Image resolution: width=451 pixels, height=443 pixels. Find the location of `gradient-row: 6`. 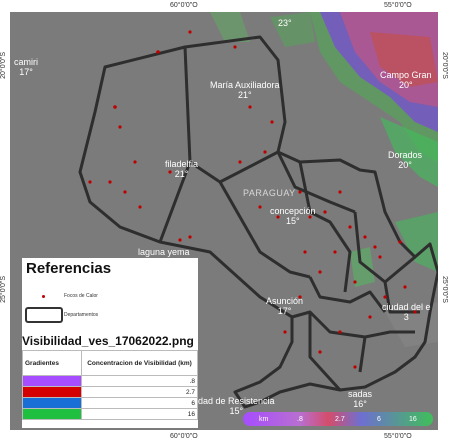

gradient-row: 6 is located at coordinates (110, 403).